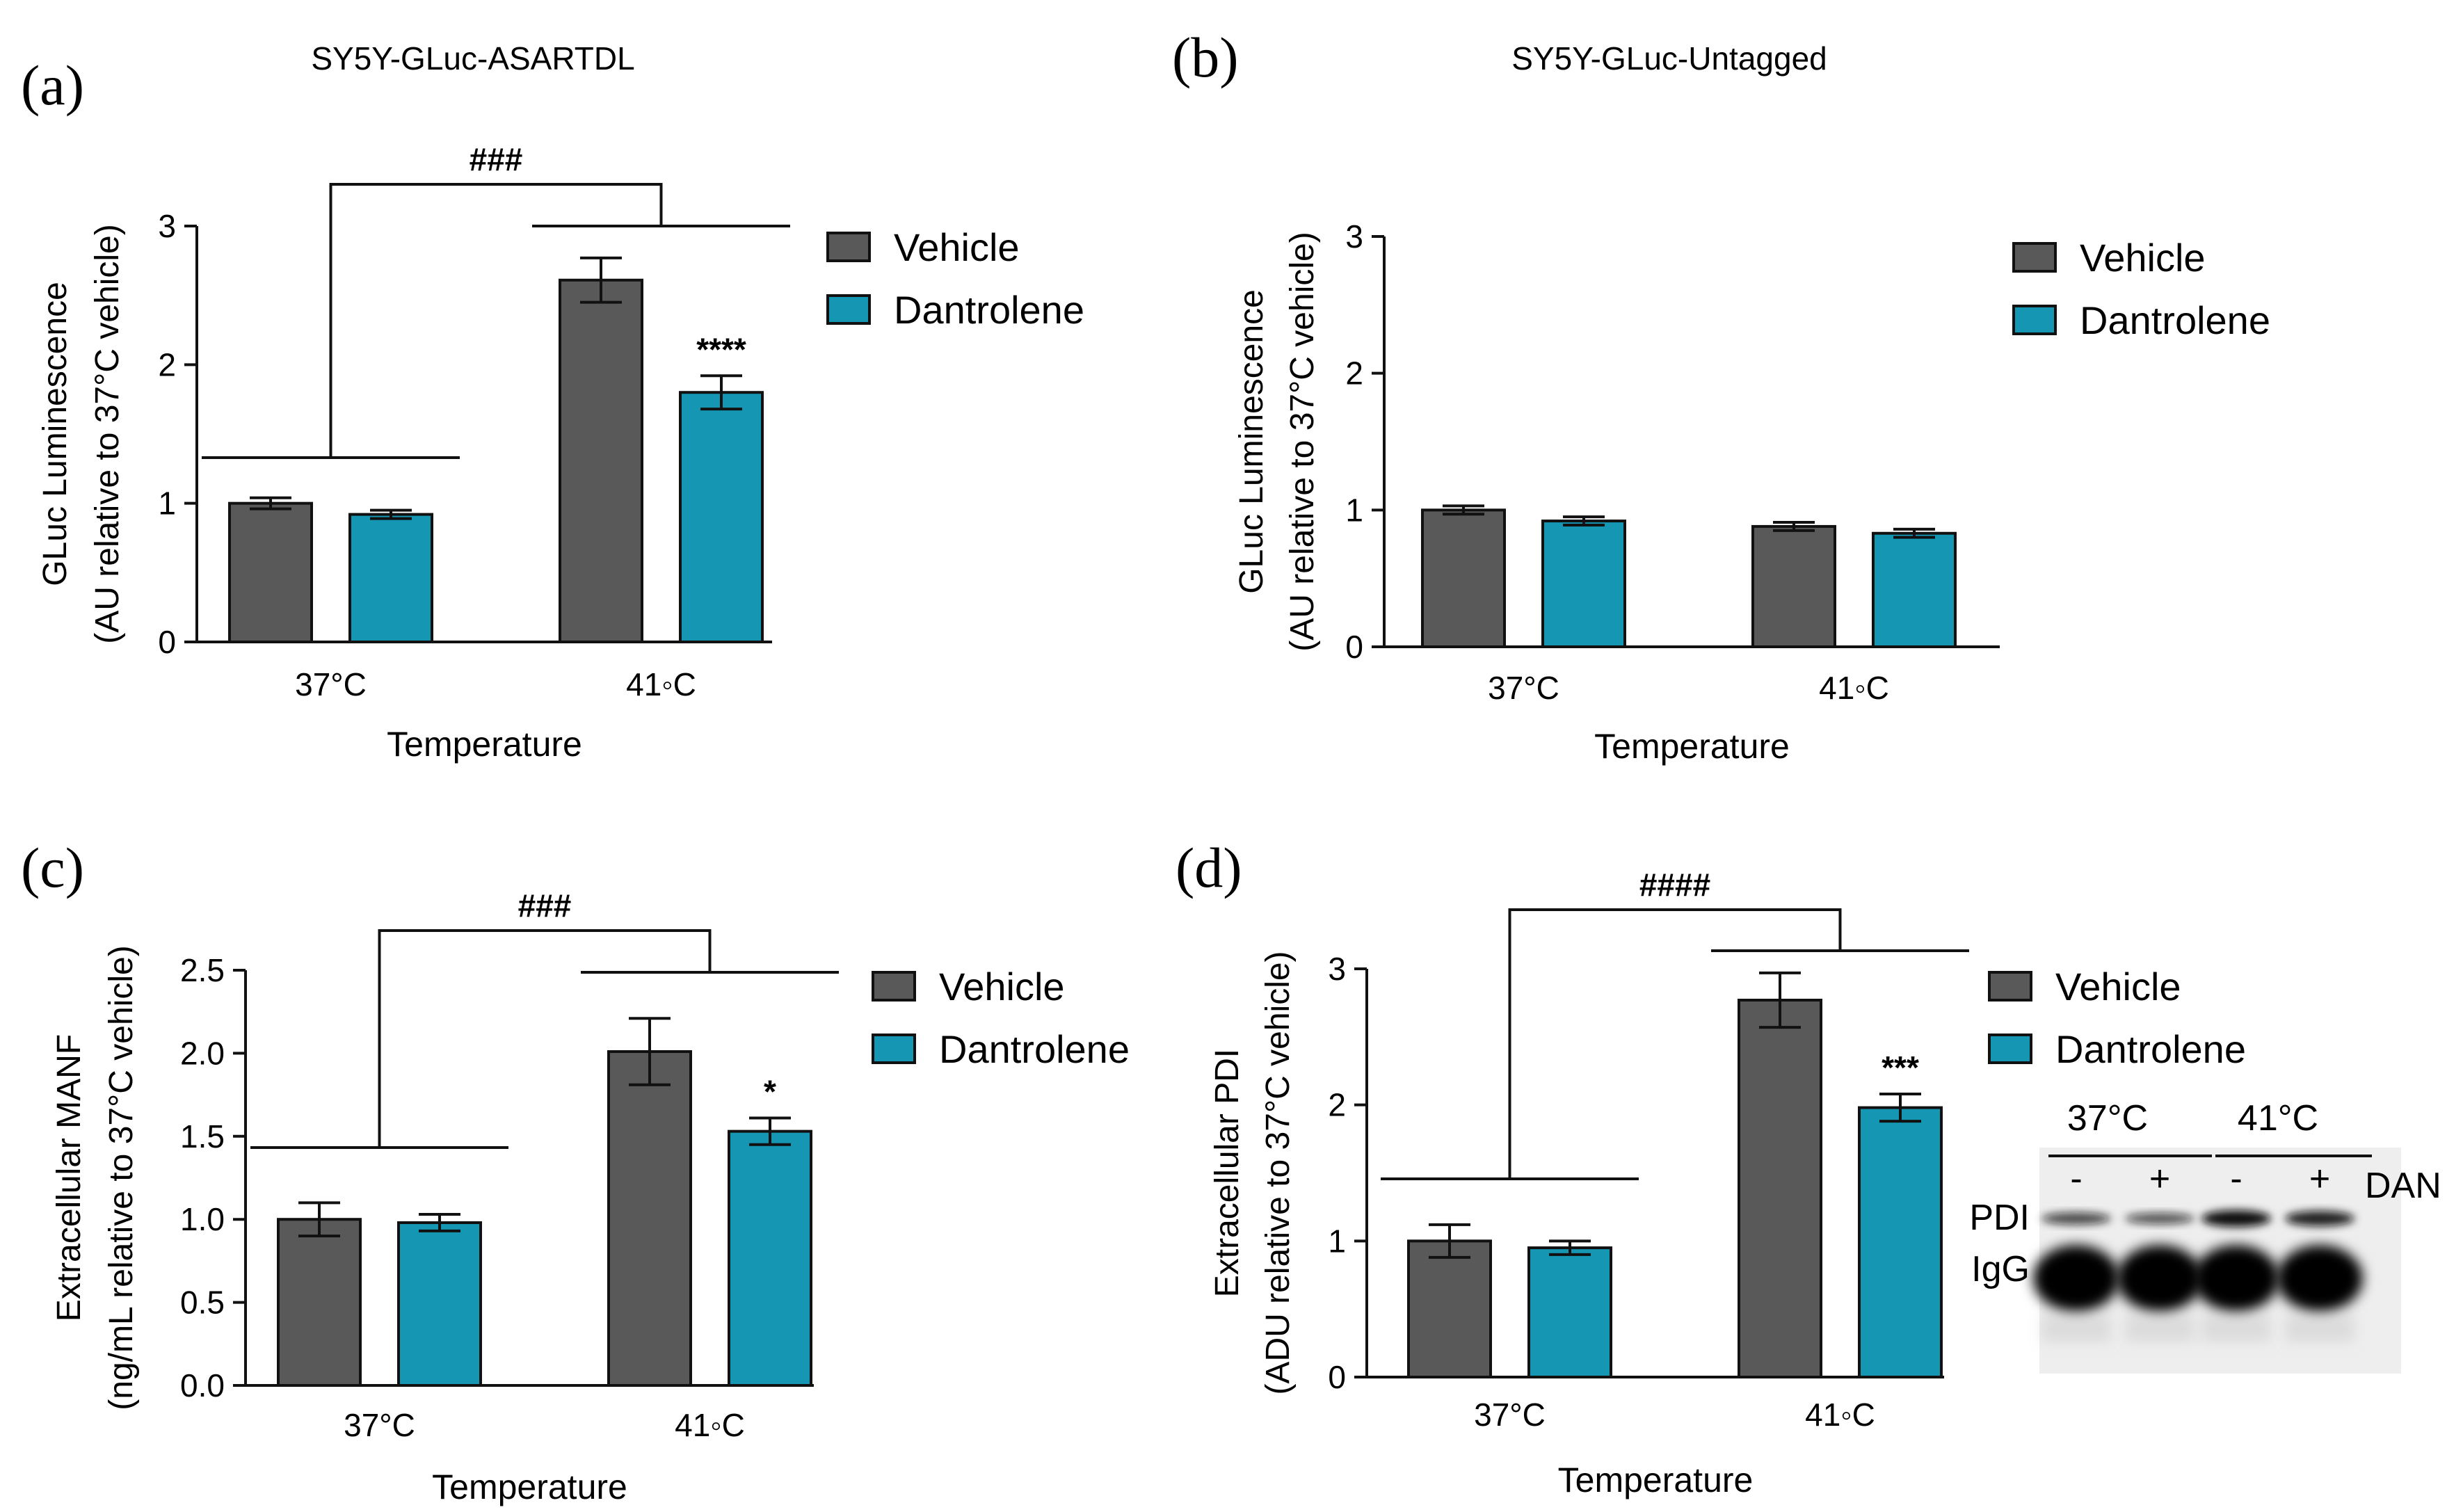 The height and width of the screenshot is (1512, 2463). What do you see at coordinates (2159, 1179) in the screenshot?
I see `blot-lane-2-label: +` at bounding box center [2159, 1179].